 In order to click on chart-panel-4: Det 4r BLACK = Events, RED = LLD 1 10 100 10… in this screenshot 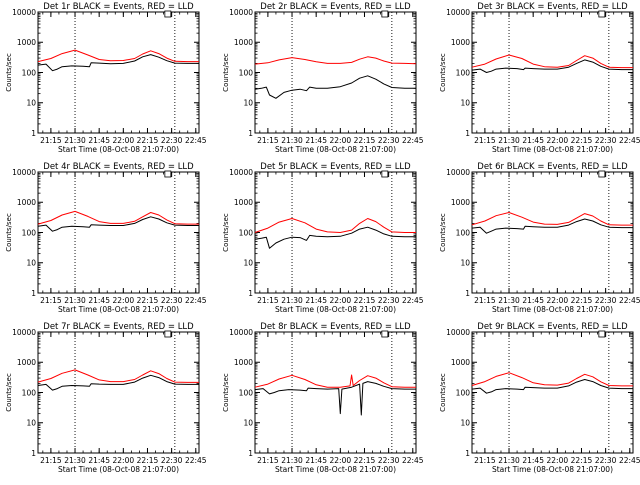, I will do `click(106, 238)`.